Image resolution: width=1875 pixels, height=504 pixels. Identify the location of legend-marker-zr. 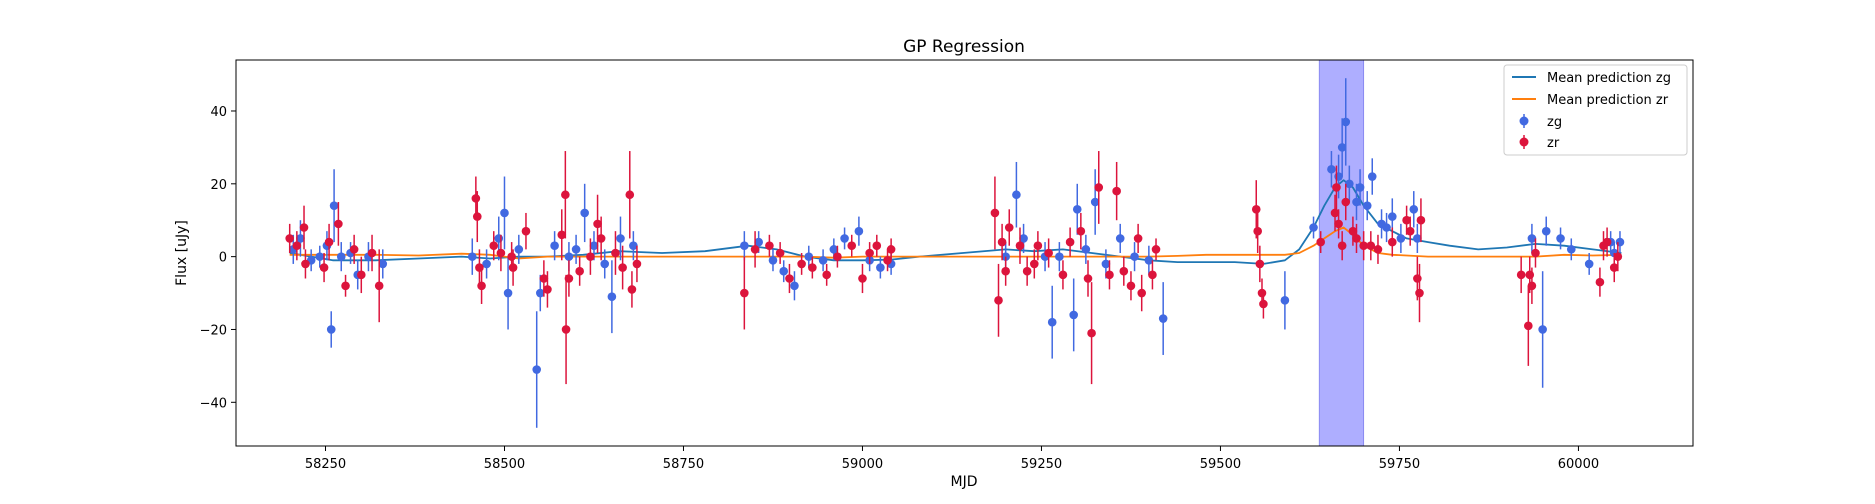
(1524, 142).